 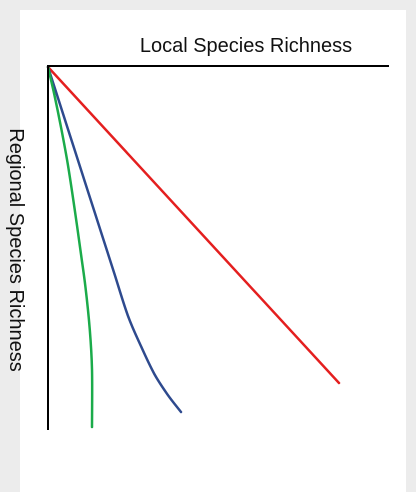 I want to click on green-curve, so click(x=70, y=247).